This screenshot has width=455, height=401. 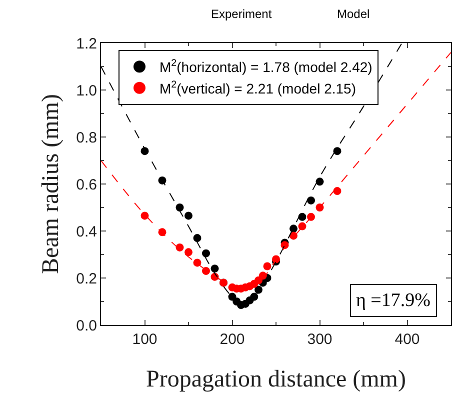 What do you see at coordinates (86, 231) in the screenshot?
I see `y-tick-label: 0.4` at bounding box center [86, 231].